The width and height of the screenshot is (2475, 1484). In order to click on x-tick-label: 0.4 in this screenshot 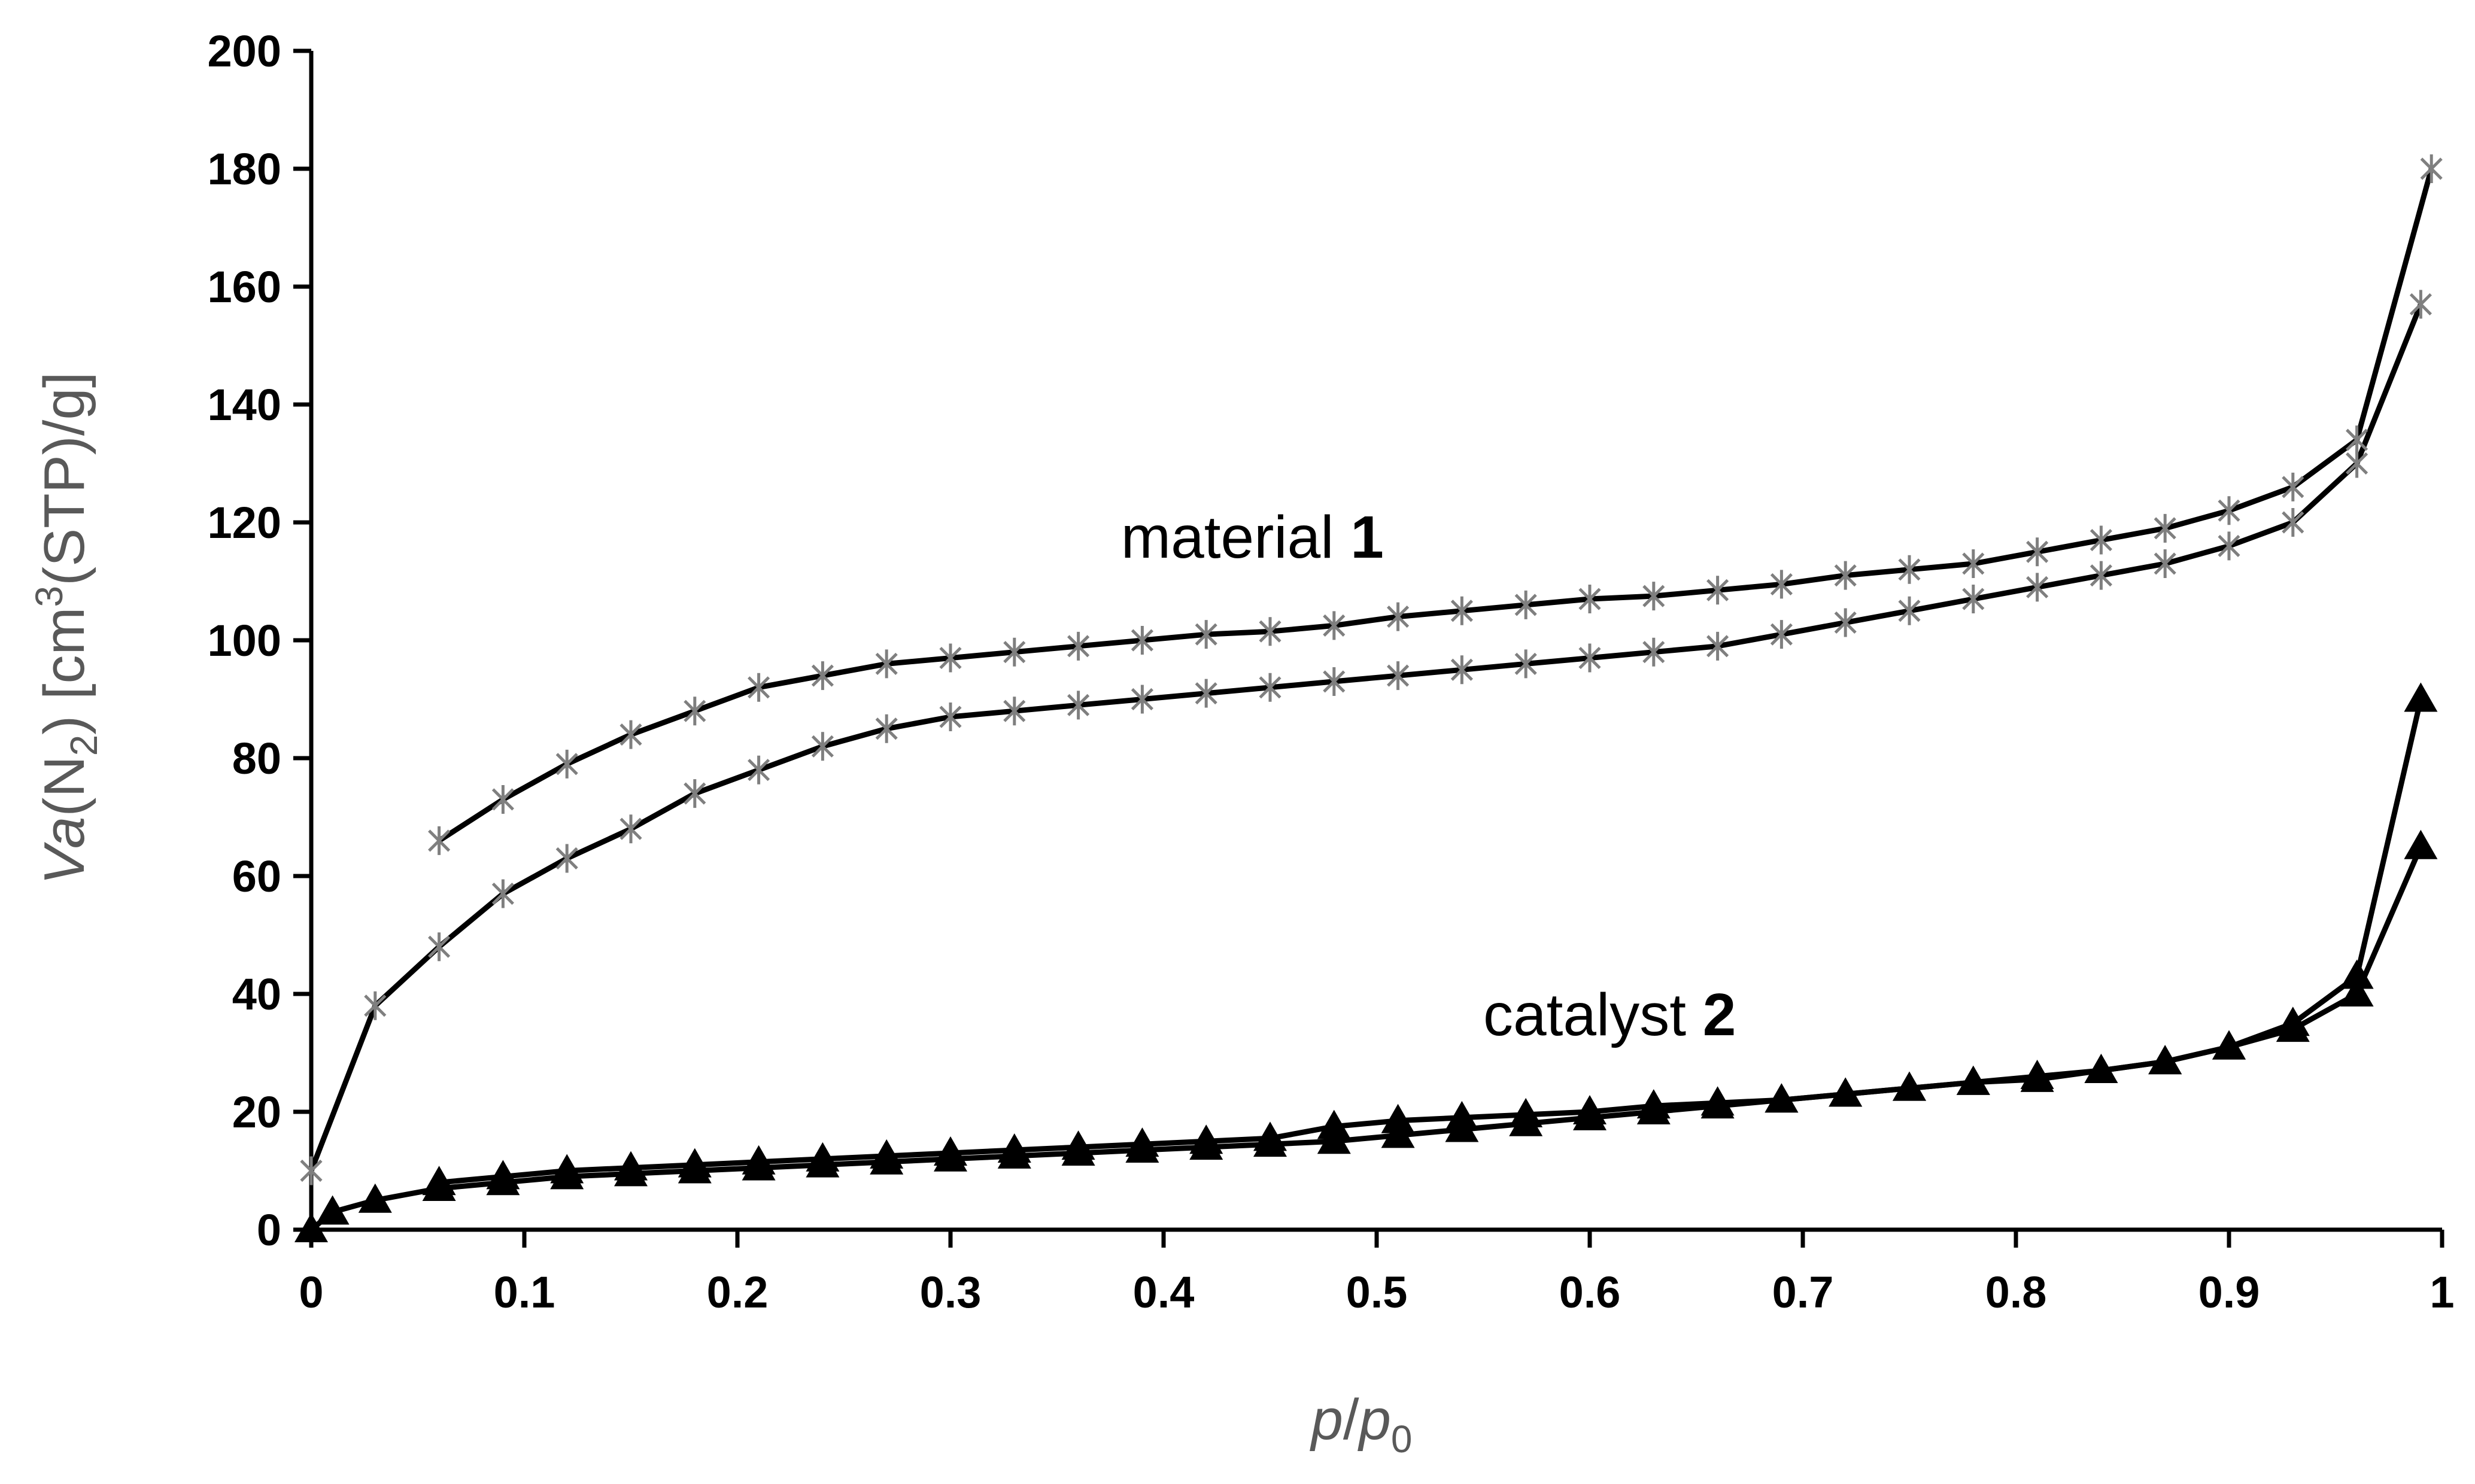, I will do `click(1164, 1292)`.